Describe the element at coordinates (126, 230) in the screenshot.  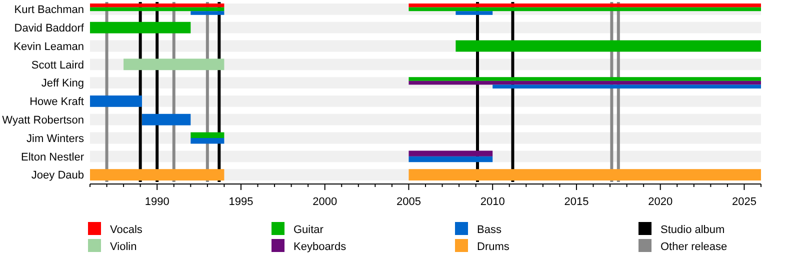
I see `legend-label: Vocals` at that location.